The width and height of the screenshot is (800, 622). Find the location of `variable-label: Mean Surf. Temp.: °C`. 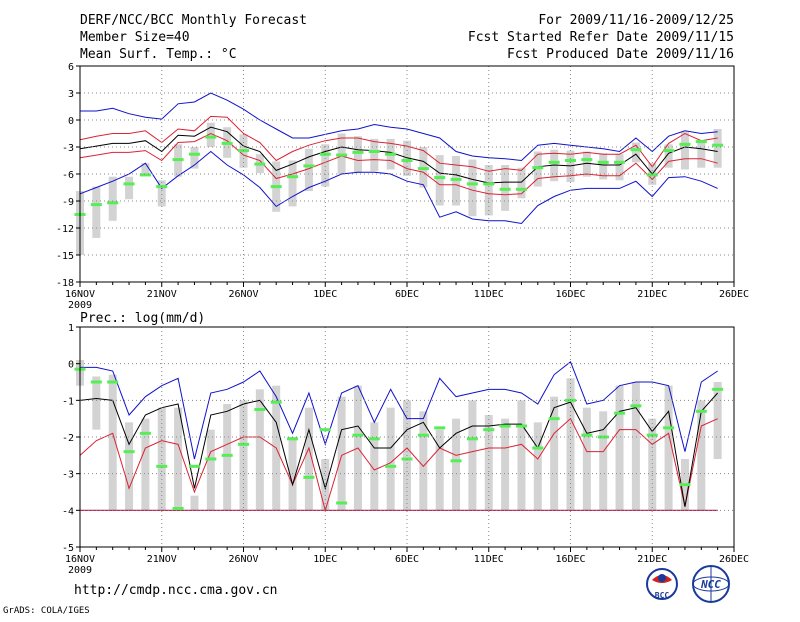

variable-label: Mean Surf. Temp.: °C is located at coordinates (158, 54).